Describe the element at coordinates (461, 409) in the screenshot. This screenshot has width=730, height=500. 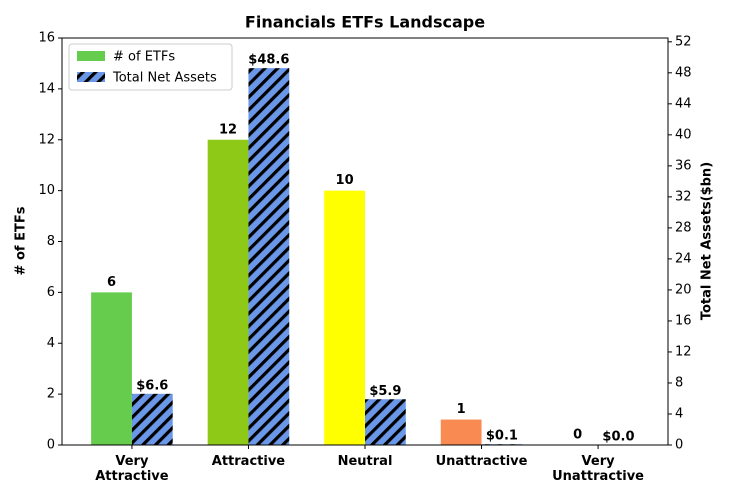
I see `value-label: 1` at that location.